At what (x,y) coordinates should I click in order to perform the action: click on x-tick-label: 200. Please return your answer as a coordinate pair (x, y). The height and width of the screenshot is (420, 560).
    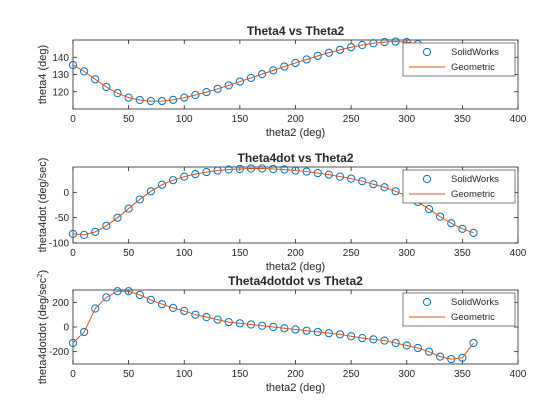
    Looking at the image, I should click on (295, 119).